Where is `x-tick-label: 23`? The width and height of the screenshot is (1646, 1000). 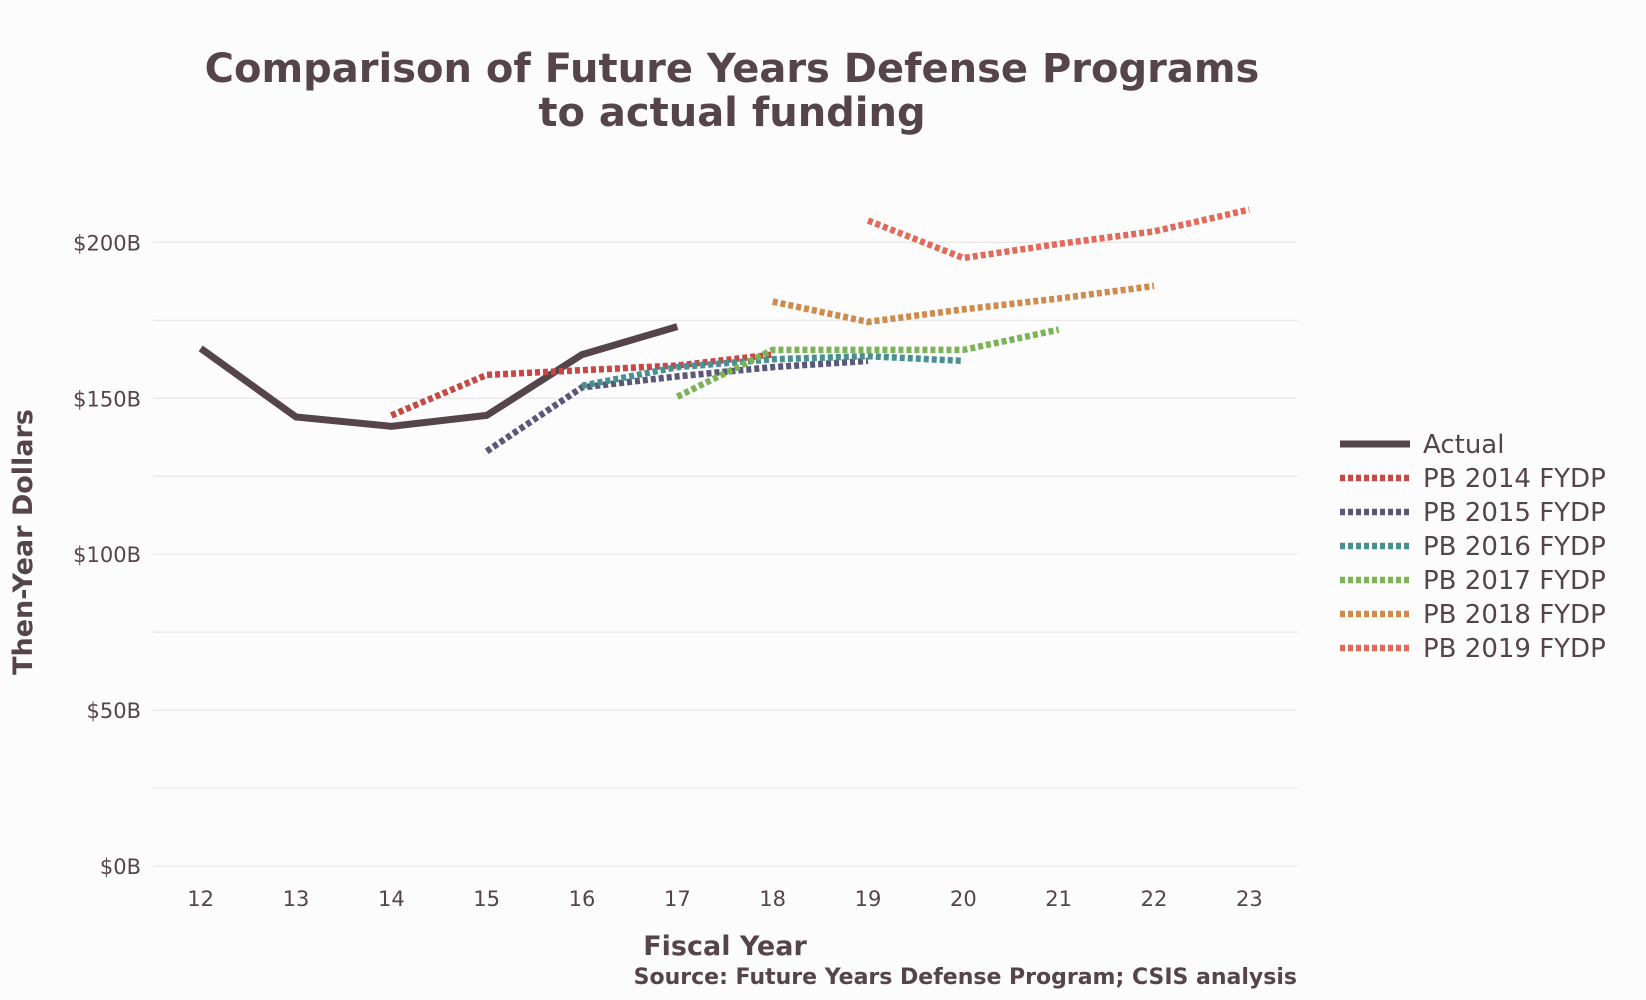 x-tick-label: 23 is located at coordinates (1249, 899).